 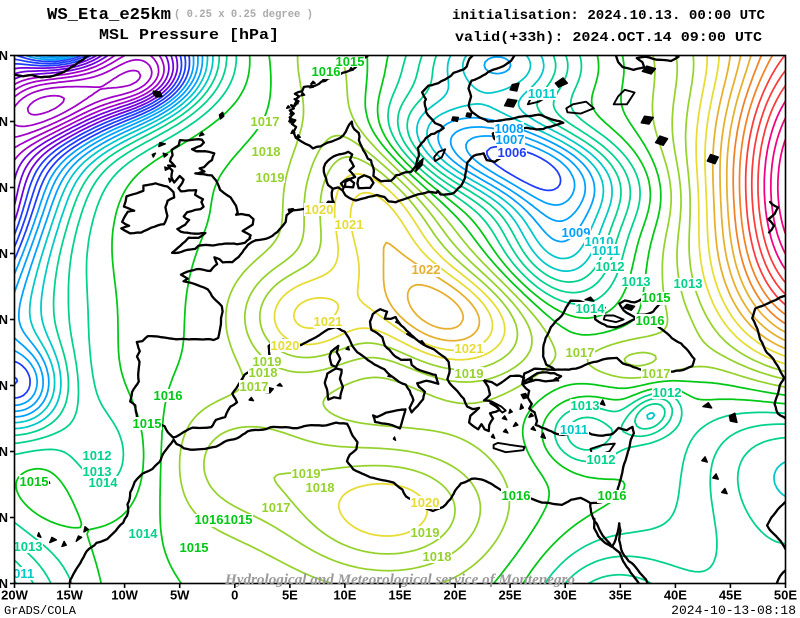 What do you see at coordinates (785, 595) in the screenshot?
I see `svg-text: 50E` at bounding box center [785, 595].